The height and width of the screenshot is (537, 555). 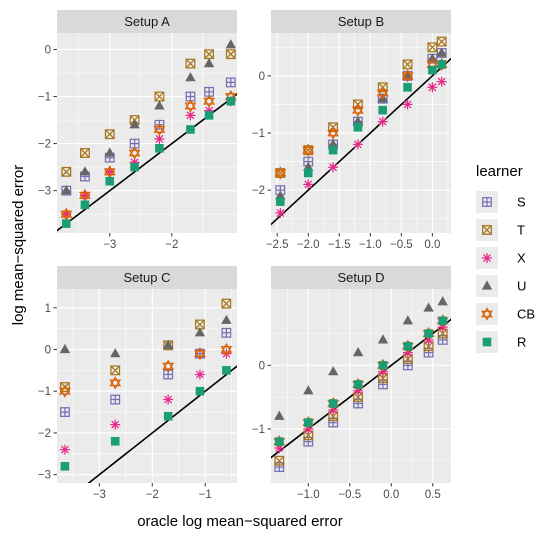 What do you see at coordinates (148, 113) in the screenshot?
I see `series-t` at bounding box center [148, 113].